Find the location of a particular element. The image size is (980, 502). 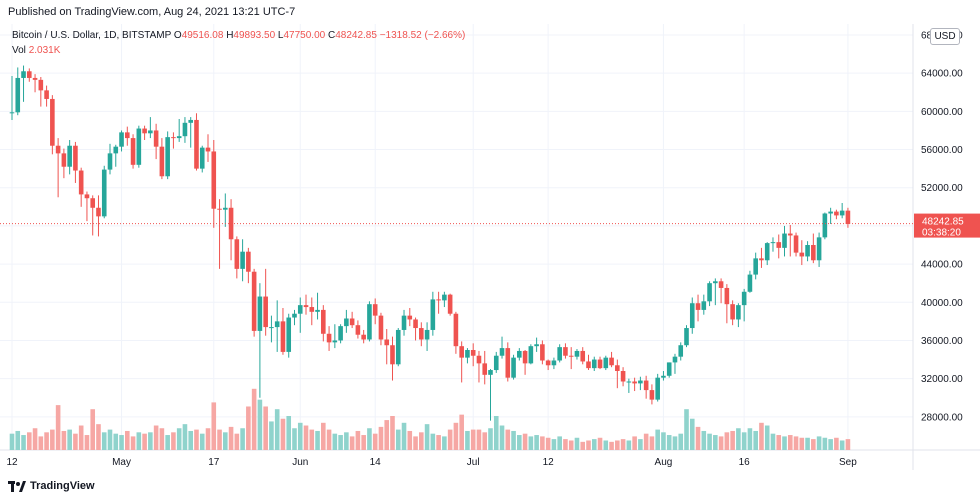

tradingview-footer: TradingView is located at coordinates (51, 488).